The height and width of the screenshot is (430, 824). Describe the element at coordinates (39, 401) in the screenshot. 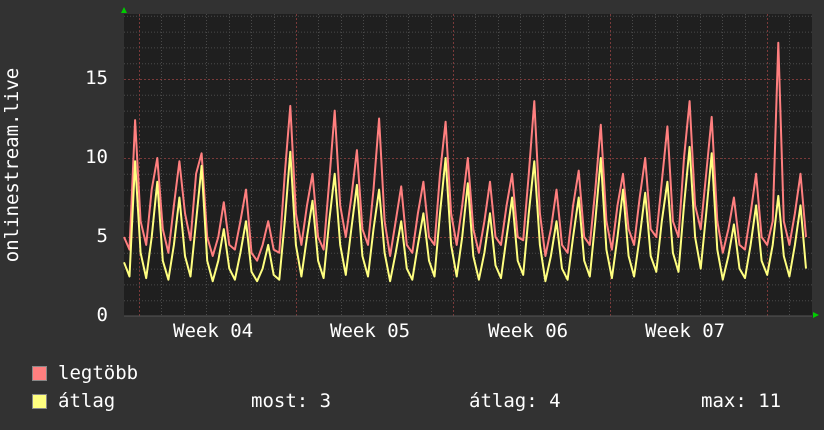

I see `legend-swatch-avg` at that location.